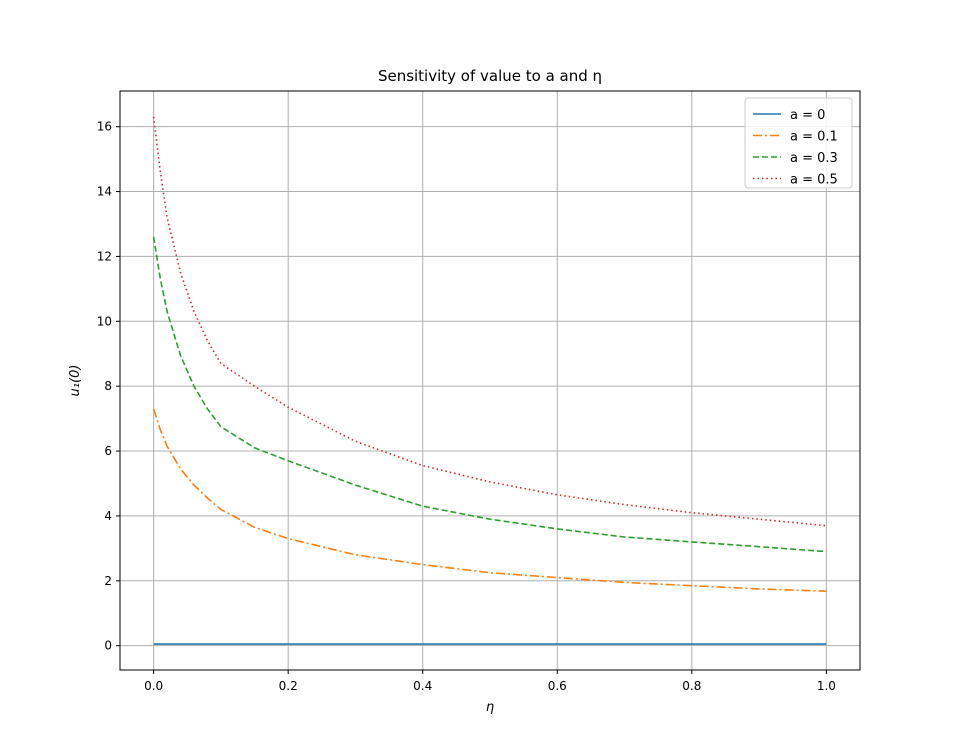 Image resolution: width=956 pixels, height=753 pixels. Describe the element at coordinates (490, 76) in the screenshot. I see `chart-title: Sensitivity of value to a and η` at that location.